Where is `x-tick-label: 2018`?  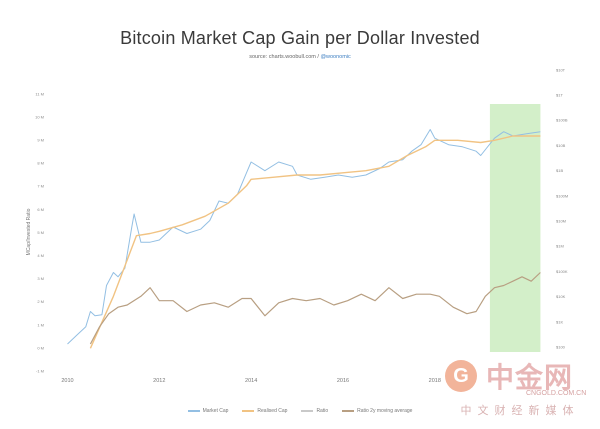 x-tick-label: 2018 is located at coordinates (435, 381).